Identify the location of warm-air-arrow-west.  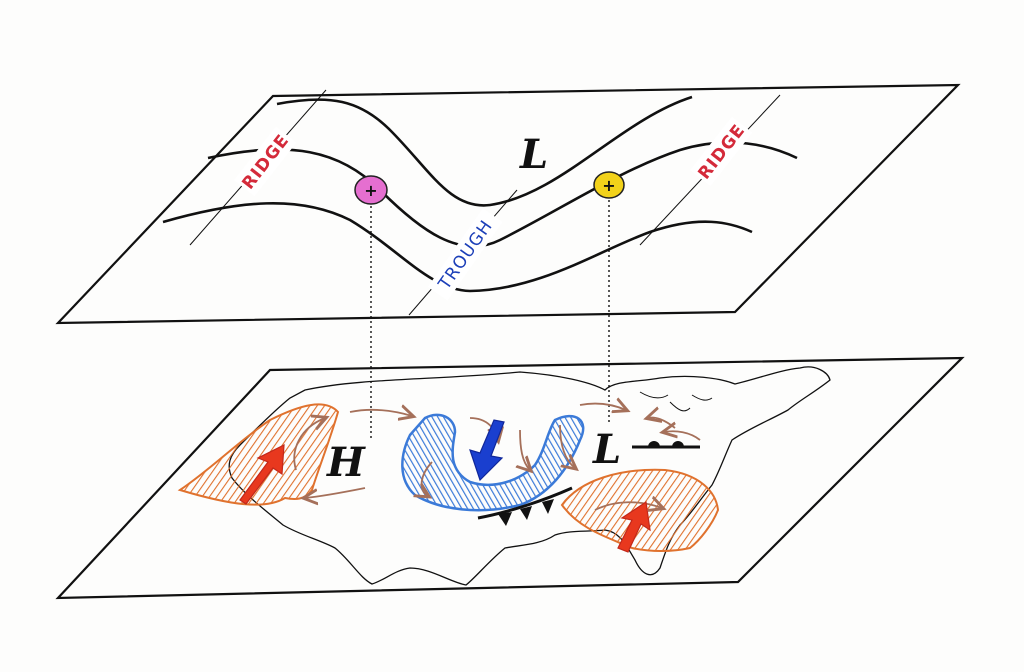
(262, 474).